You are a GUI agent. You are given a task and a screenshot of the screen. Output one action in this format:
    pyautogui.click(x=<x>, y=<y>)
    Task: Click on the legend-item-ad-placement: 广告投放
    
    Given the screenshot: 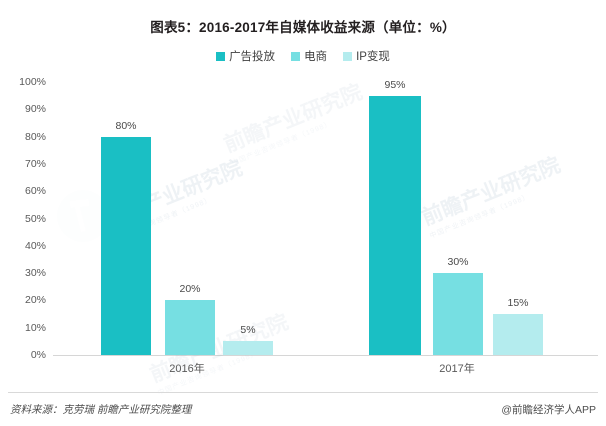 What is the action you would take?
    pyautogui.click(x=245, y=56)
    